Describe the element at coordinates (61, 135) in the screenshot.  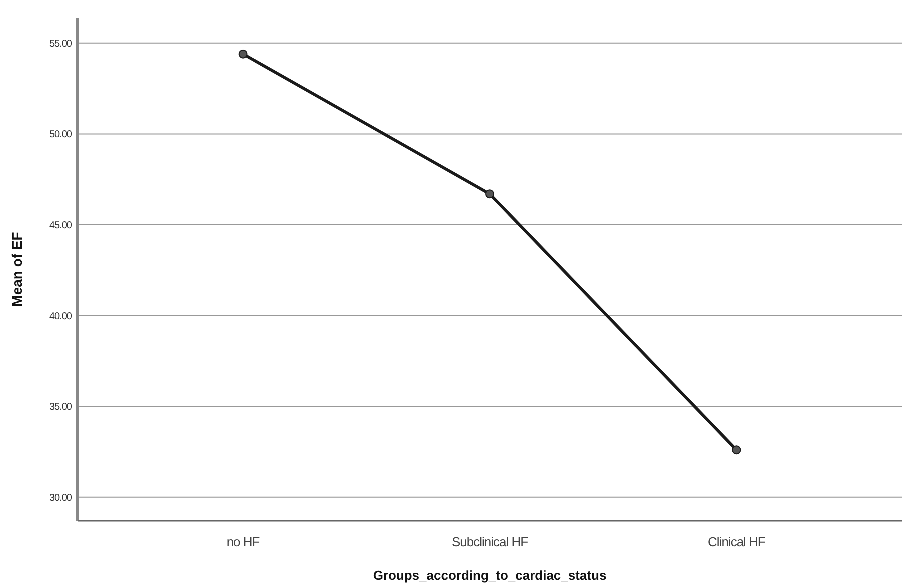
I see `y-tick-label: 50.00` at that location.